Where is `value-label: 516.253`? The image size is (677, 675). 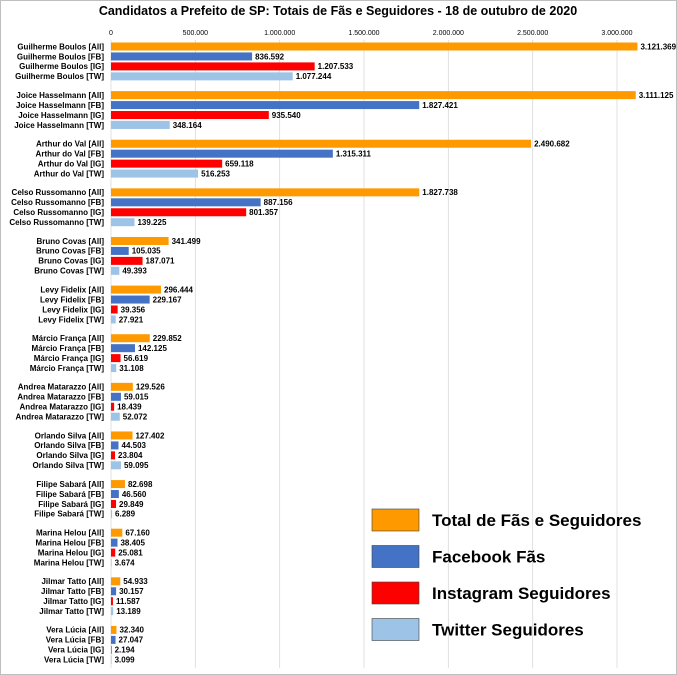 value-label: 516.253 is located at coordinates (215, 173).